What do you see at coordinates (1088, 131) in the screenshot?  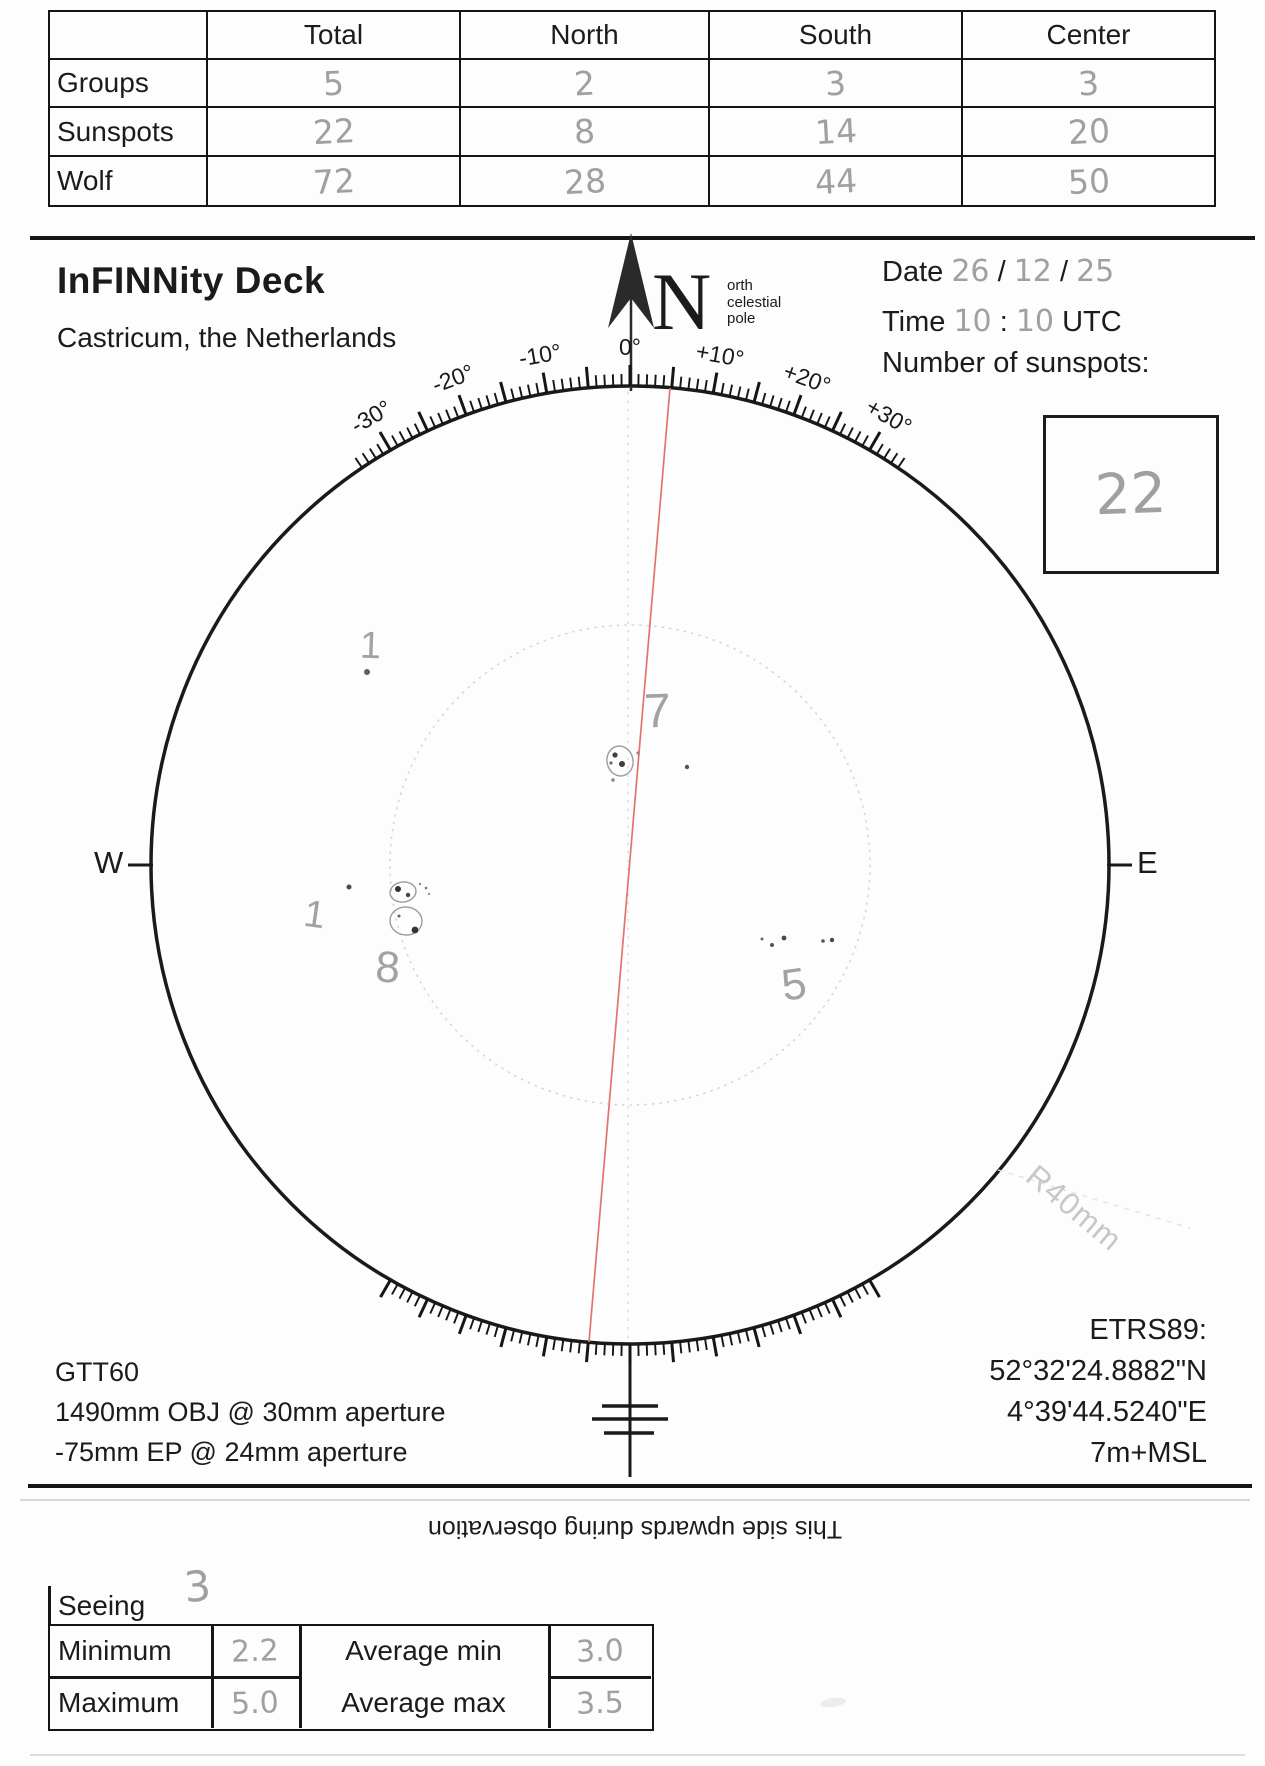 I see `sunspots-center-value: 20` at bounding box center [1088, 131].